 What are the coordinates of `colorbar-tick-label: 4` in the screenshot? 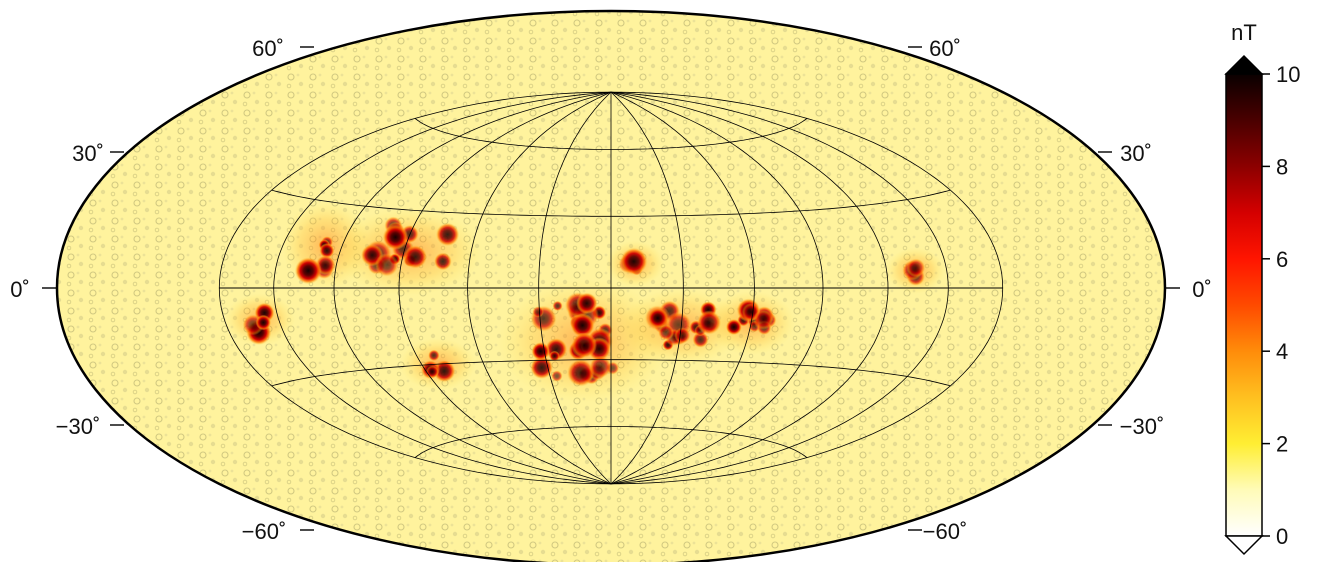 It's located at (1282, 351).